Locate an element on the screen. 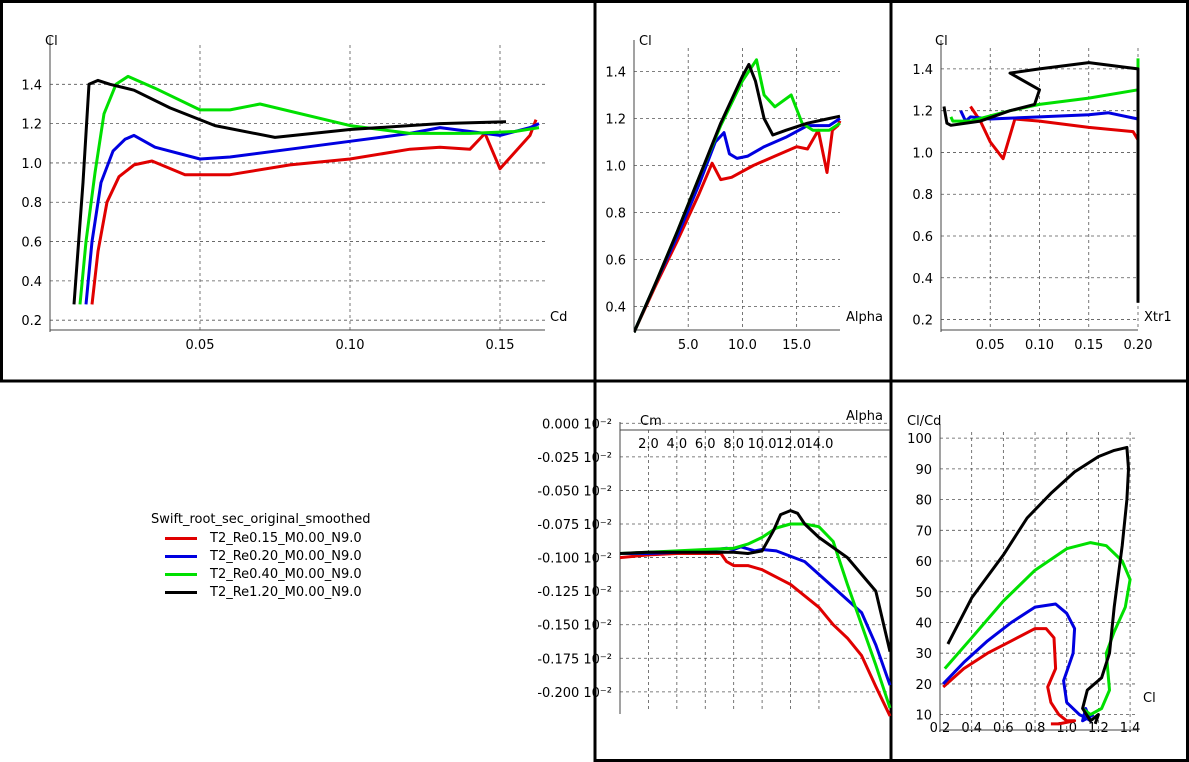  y-tick-label: -0.125 10⁻² is located at coordinates (574, 592).